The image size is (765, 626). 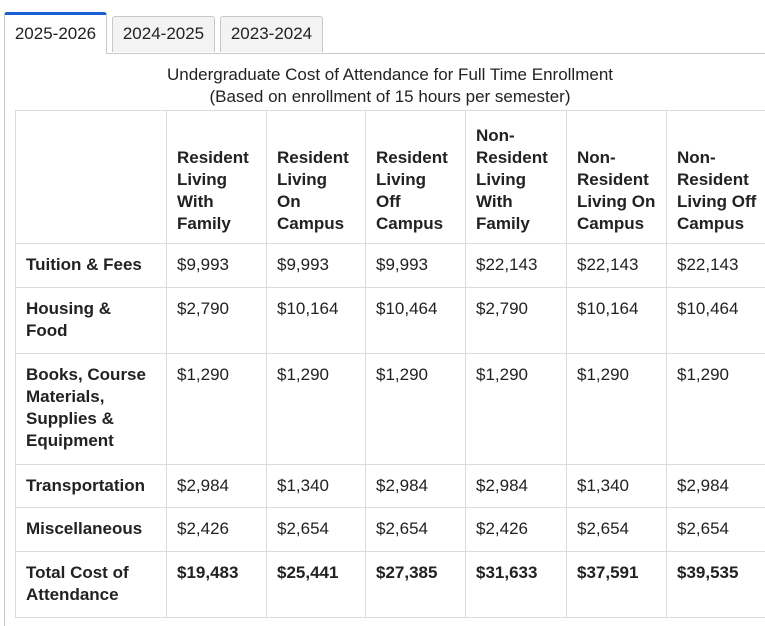 What do you see at coordinates (163, 34) in the screenshot?
I see `tab-2024-2025: 2024-2025` at bounding box center [163, 34].